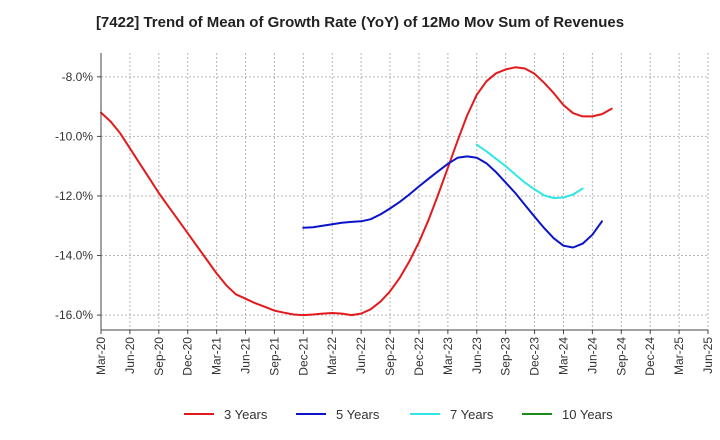  I want to click on x-tick-label: Sep-22, so click(390, 356).